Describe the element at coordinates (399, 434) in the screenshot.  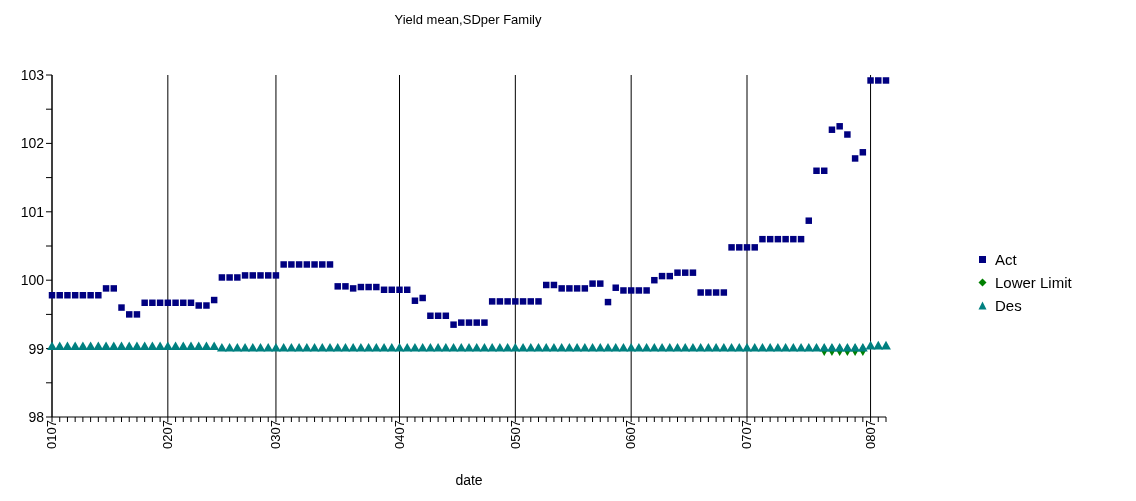
I see `x-tick-label: 0407` at that location.